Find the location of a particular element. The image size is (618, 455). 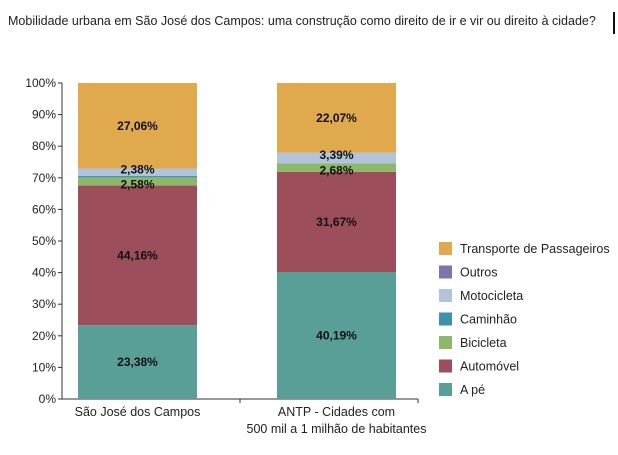

y-tick-label: 40% is located at coordinates (44, 273).